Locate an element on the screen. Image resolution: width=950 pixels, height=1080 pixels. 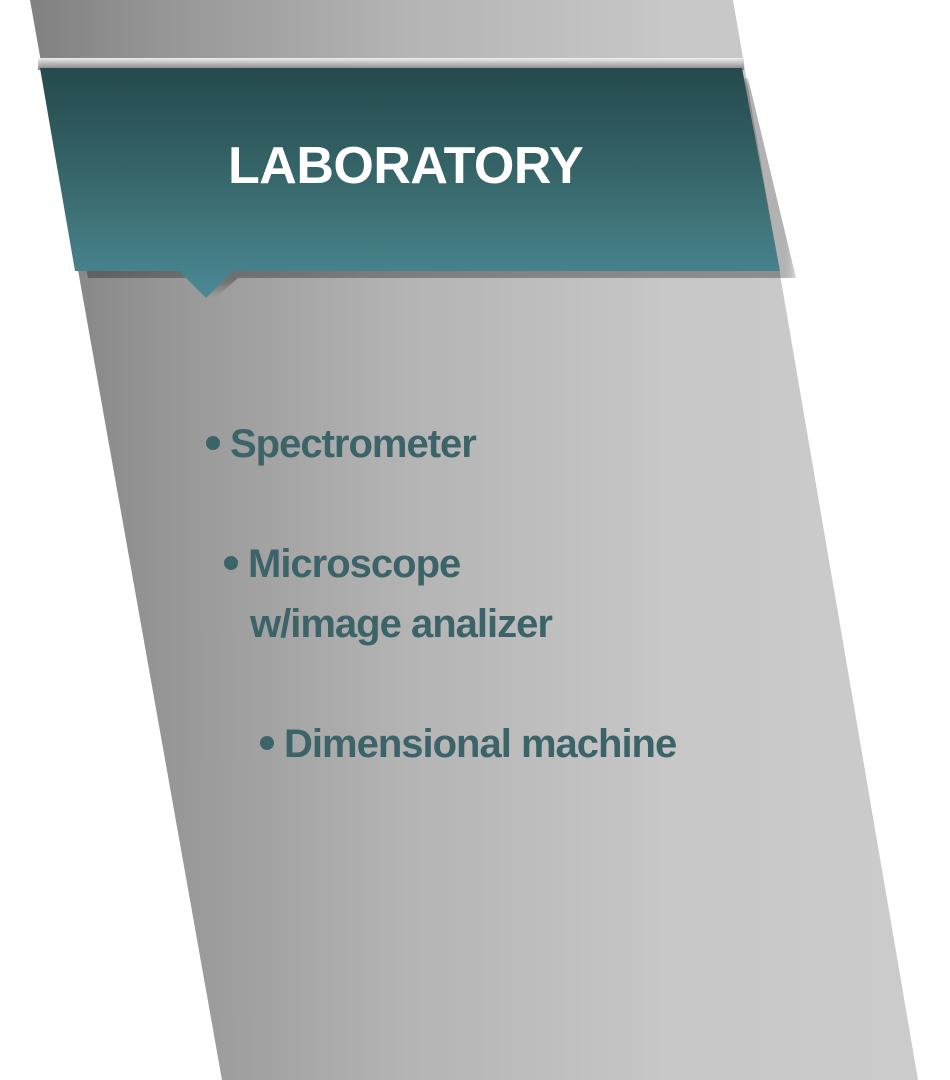
list-item-spectrometer: Spectrometer is located at coordinates (341, 444).